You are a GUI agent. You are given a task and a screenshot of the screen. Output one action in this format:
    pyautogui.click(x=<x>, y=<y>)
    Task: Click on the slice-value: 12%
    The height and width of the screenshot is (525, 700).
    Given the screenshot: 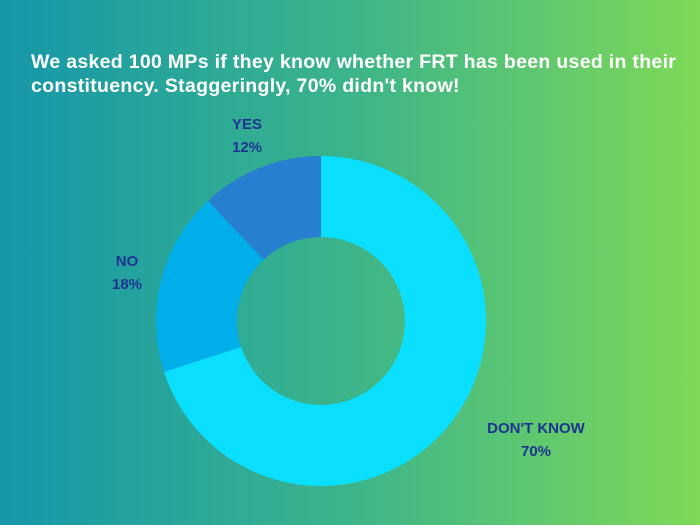 What is the action you would take?
    pyautogui.click(x=247, y=147)
    